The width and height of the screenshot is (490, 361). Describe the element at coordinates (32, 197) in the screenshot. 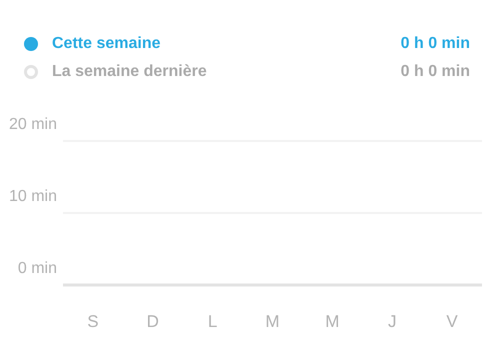

I see `y-tick-label: 10 min` at that location.